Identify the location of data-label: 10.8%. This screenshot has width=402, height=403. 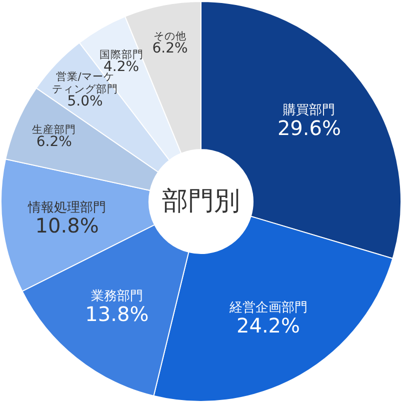
(67, 225).